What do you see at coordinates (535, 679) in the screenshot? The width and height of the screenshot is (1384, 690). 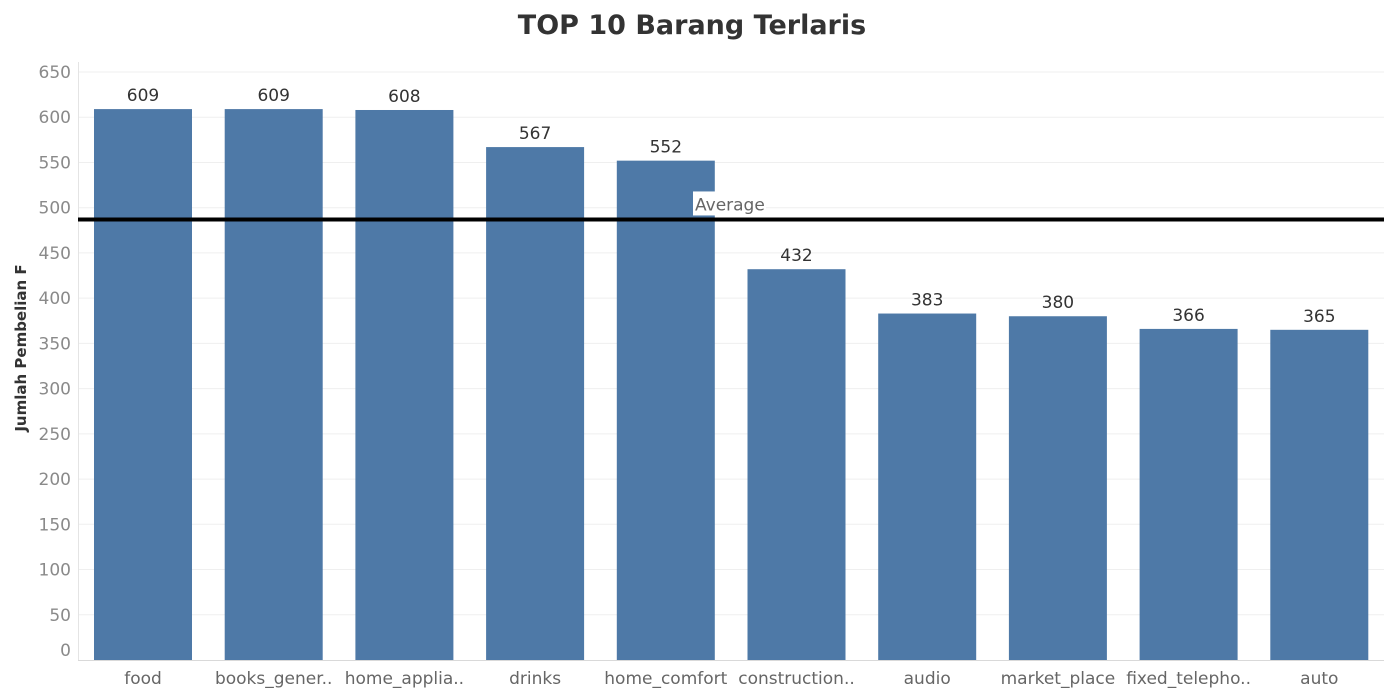 I see `x-category-label: drinks` at bounding box center [535, 679].